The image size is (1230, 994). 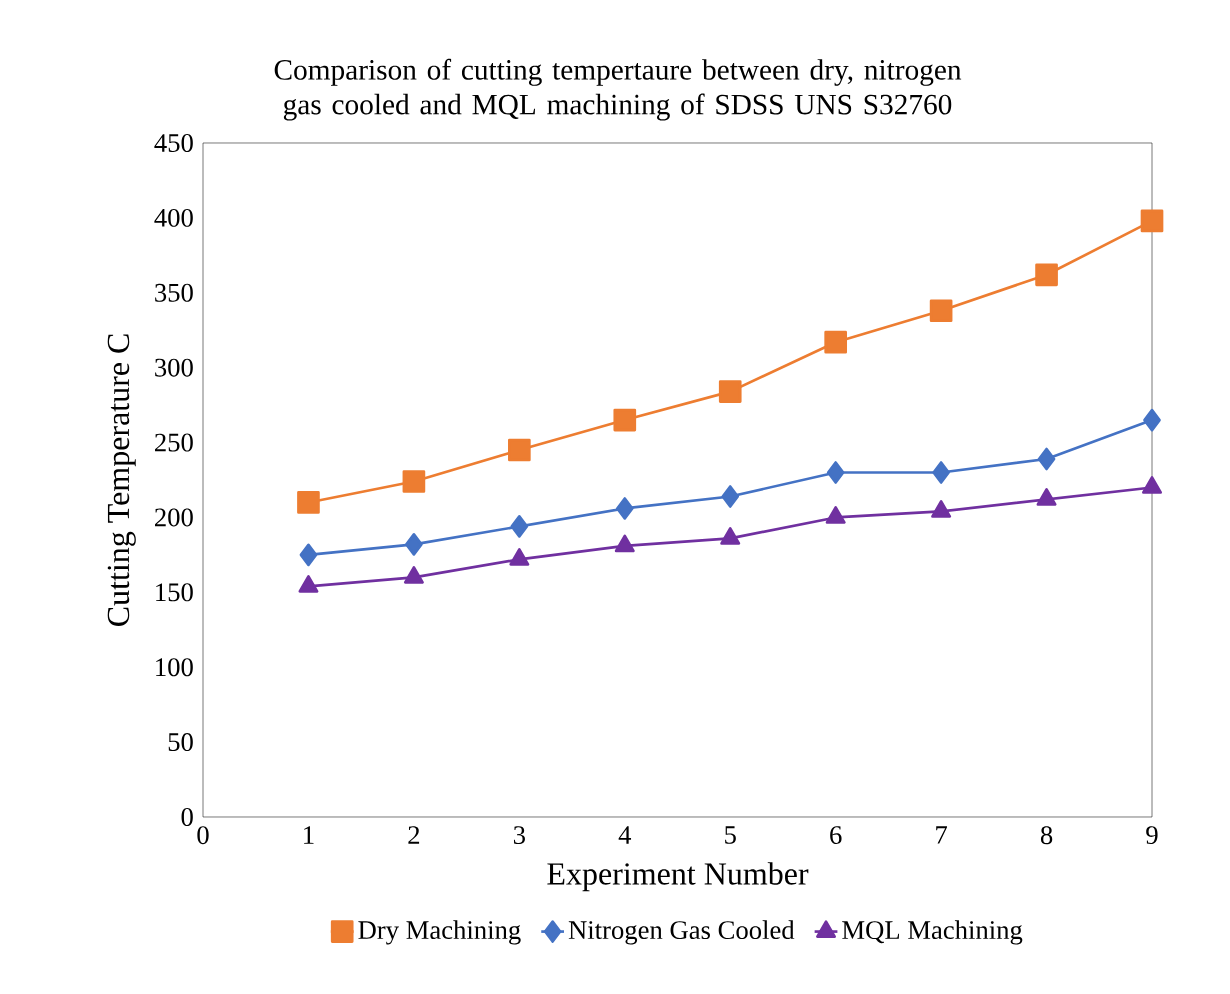 I want to click on x-tick-label: 6, so click(x=836, y=835).